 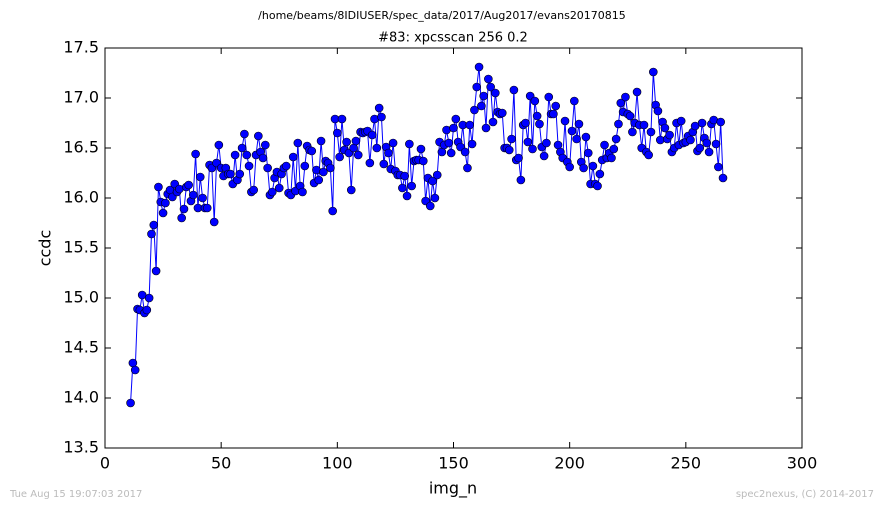 What do you see at coordinates (81, 97) in the screenshot?
I see `y-tick-label: 17.0` at bounding box center [81, 97].